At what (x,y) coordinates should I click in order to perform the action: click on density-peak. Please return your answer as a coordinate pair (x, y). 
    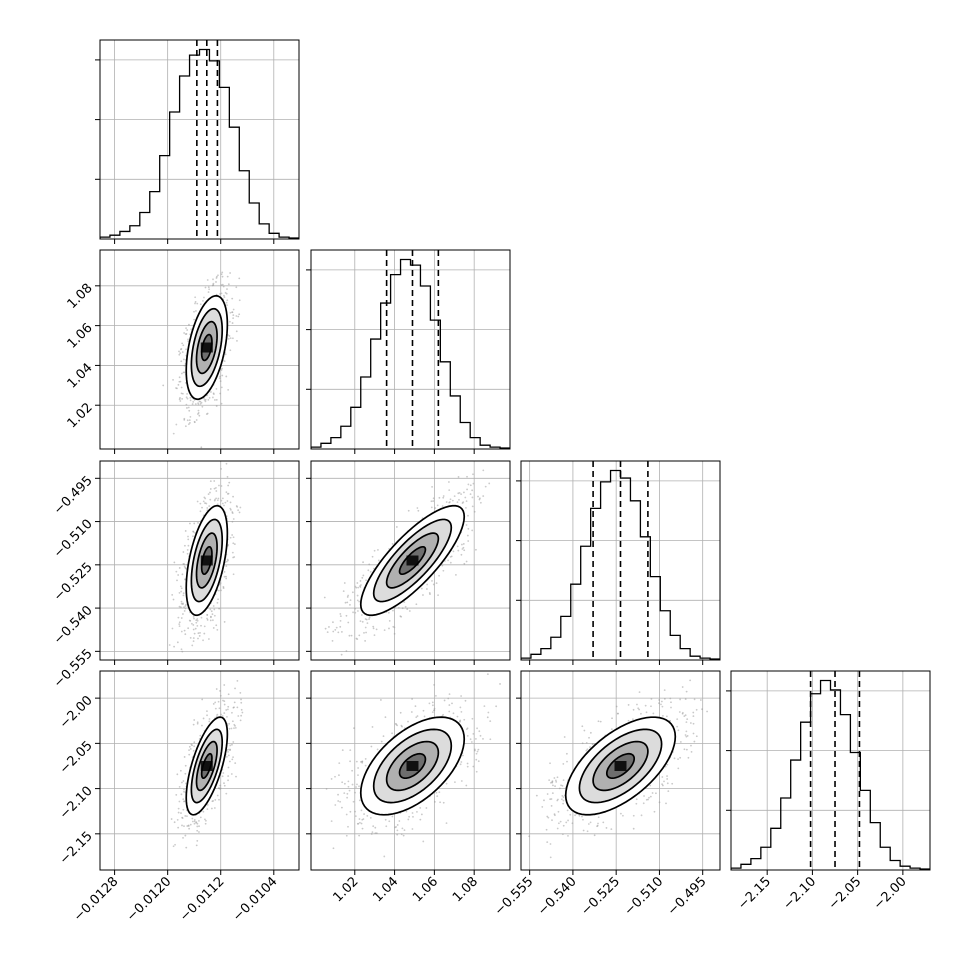
    Looking at the image, I should click on (412, 560).